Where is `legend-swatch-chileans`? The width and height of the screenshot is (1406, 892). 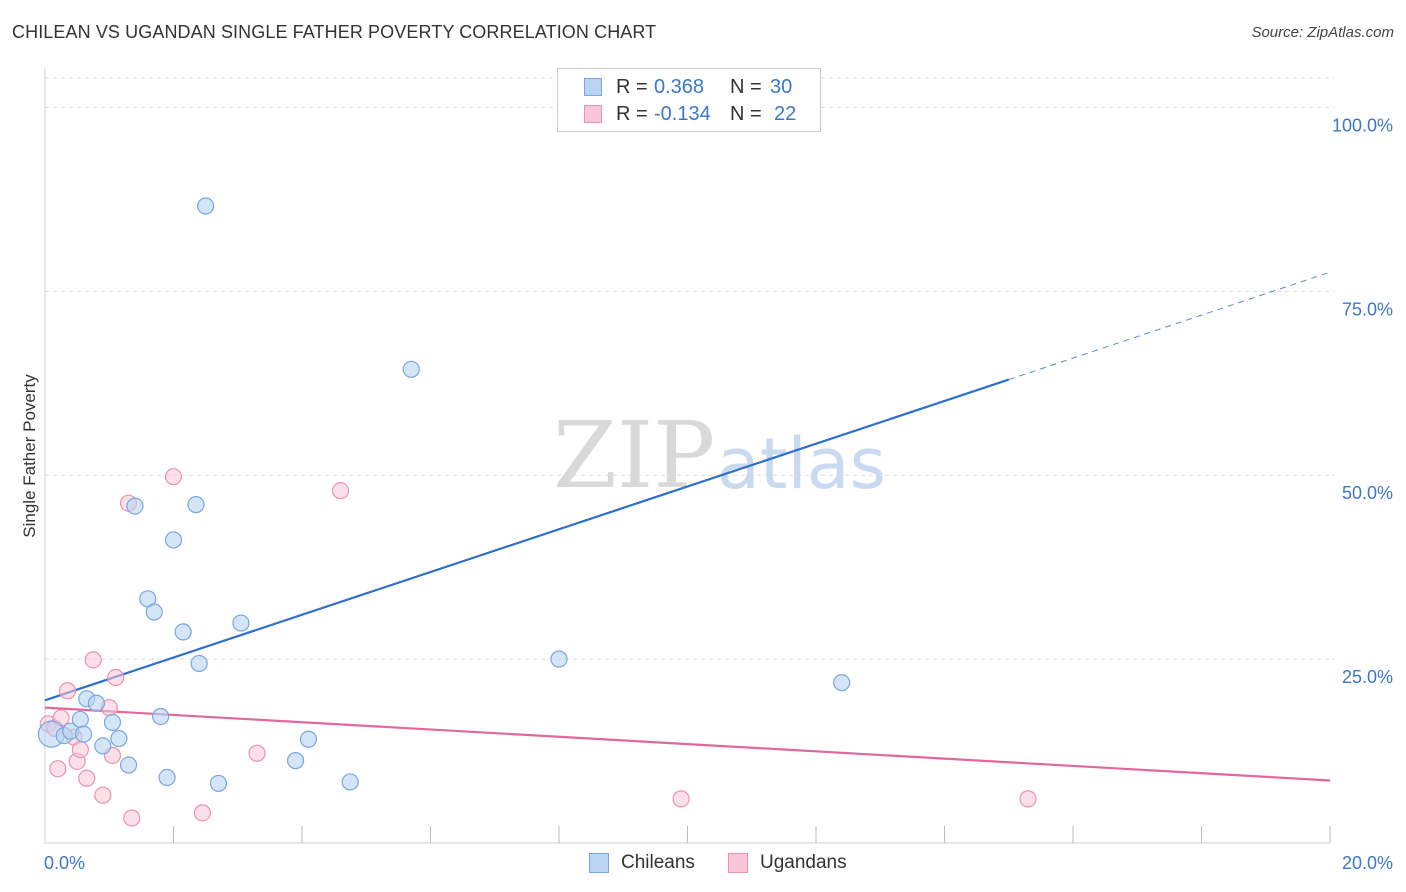 legend-swatch-chileans is located at coordinates (593, 87).